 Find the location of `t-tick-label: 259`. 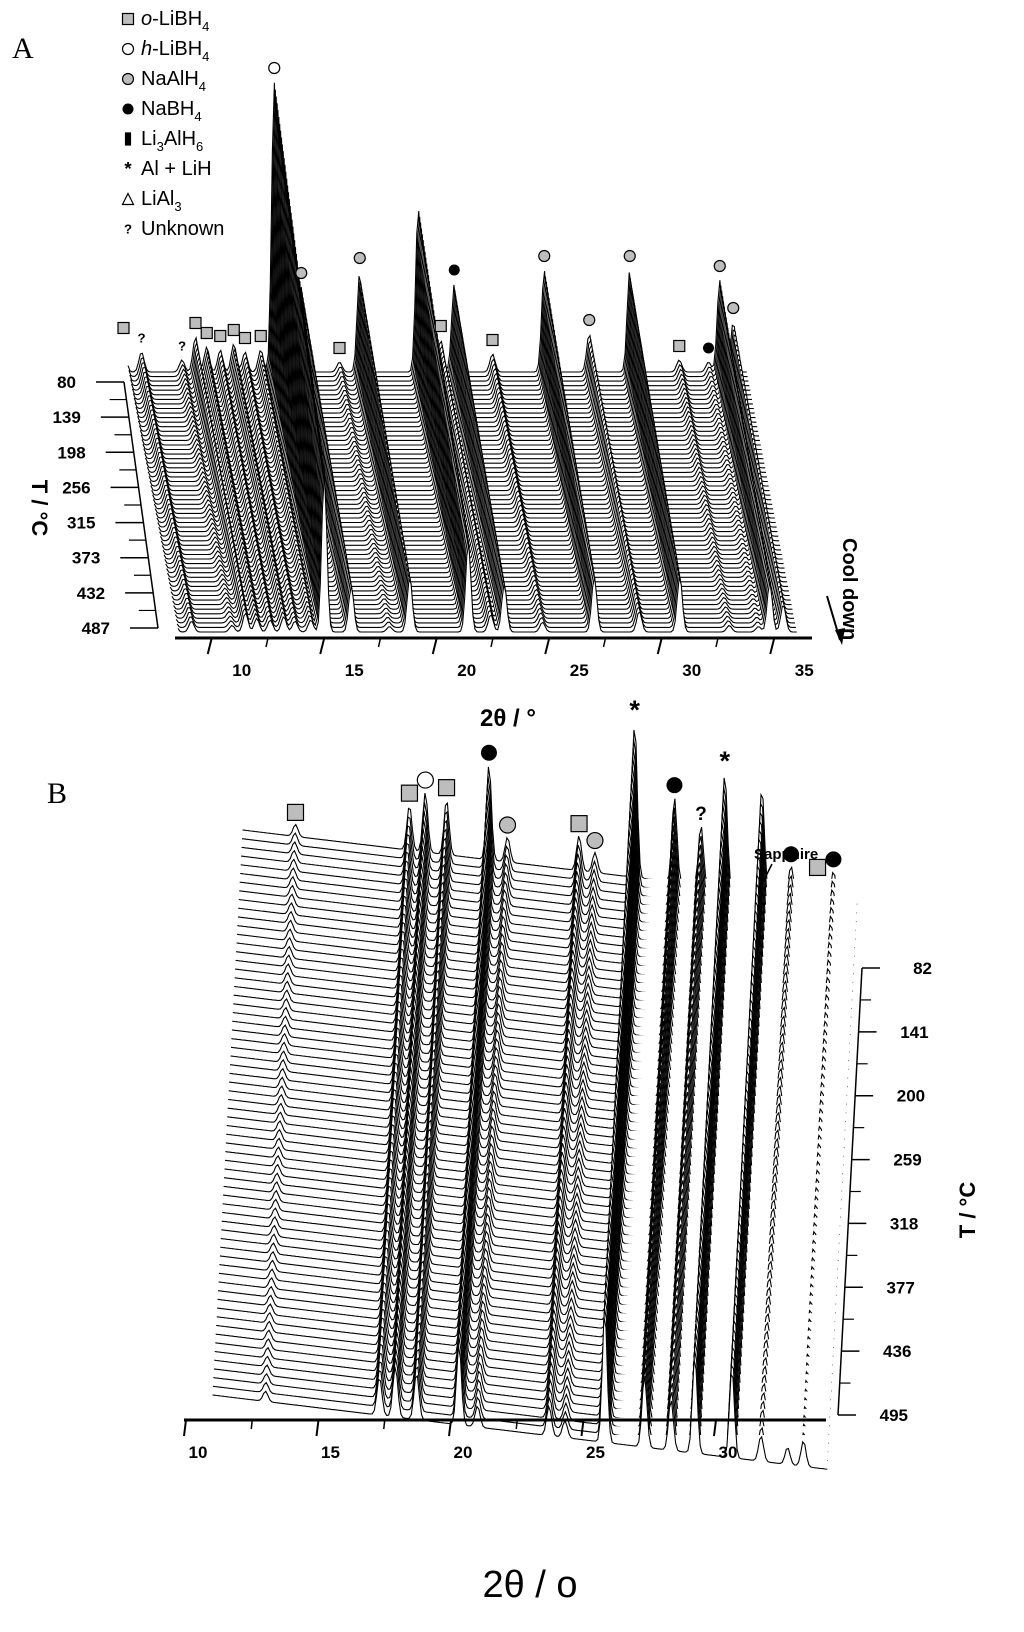

t-tick-label: 259 is located at coordinates (907, 1160).